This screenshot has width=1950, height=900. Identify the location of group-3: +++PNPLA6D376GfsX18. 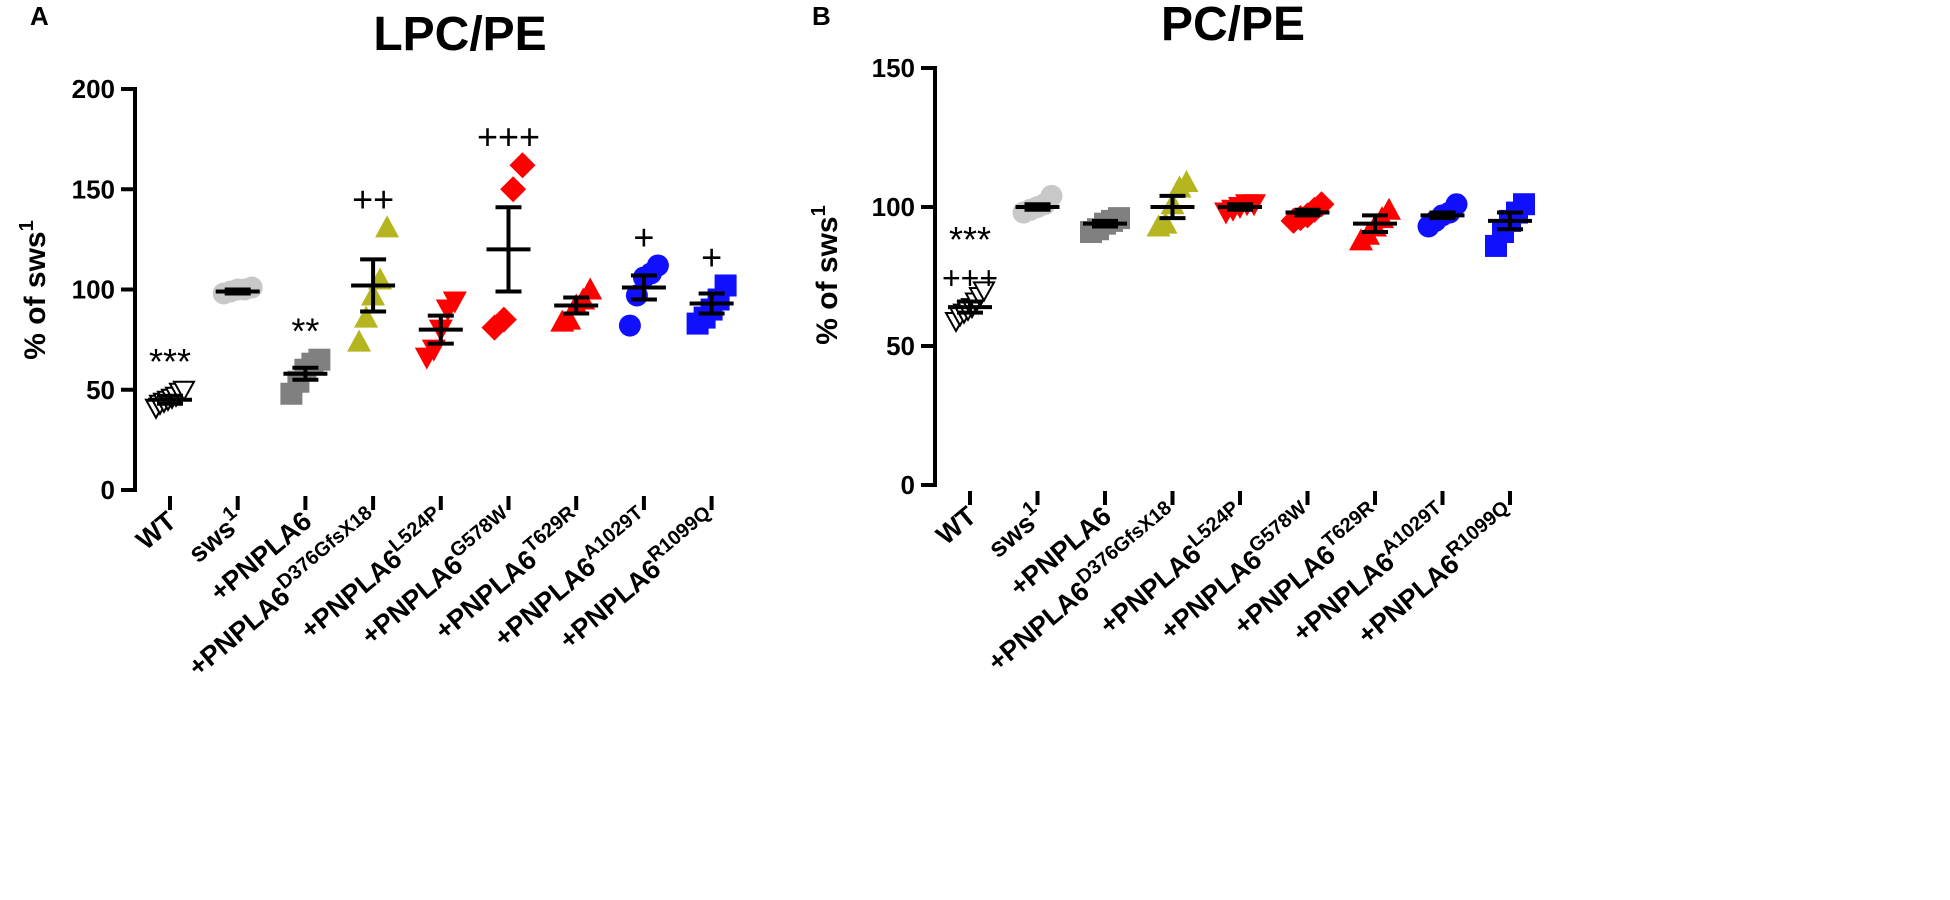
(291, 430).